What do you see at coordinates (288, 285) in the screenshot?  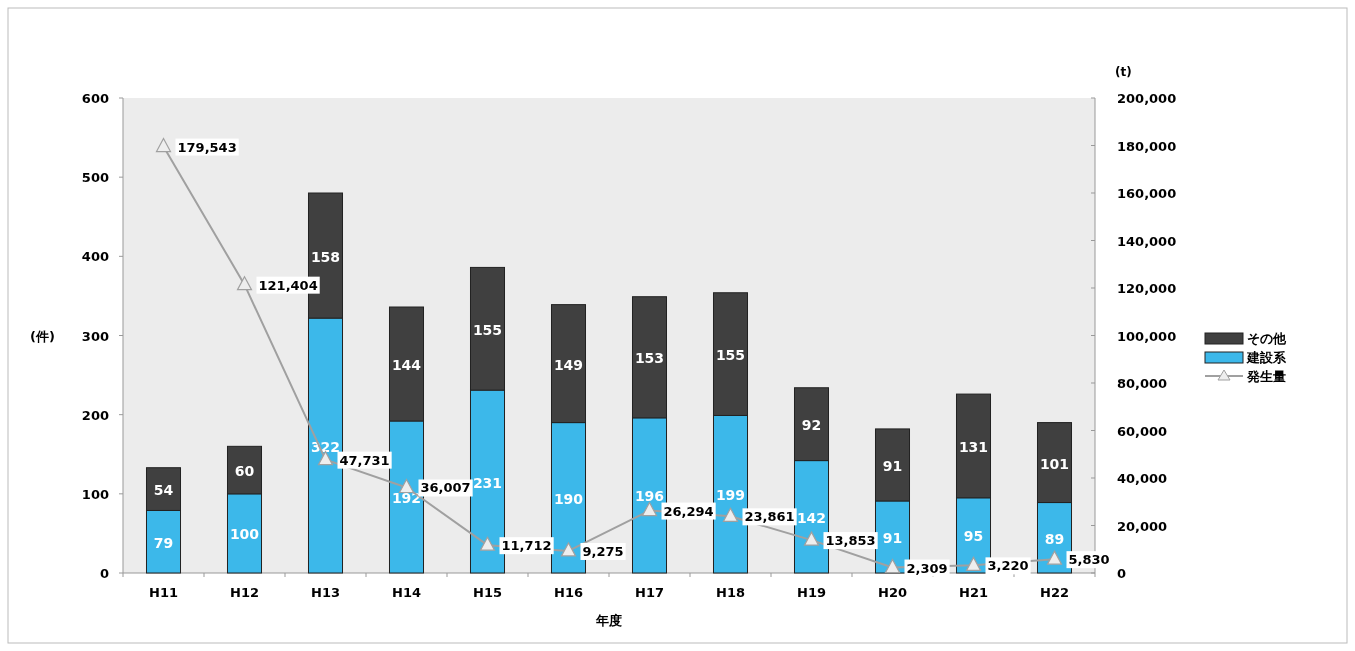 I see `data-label: 121,404` at bounding box center [288, 285].